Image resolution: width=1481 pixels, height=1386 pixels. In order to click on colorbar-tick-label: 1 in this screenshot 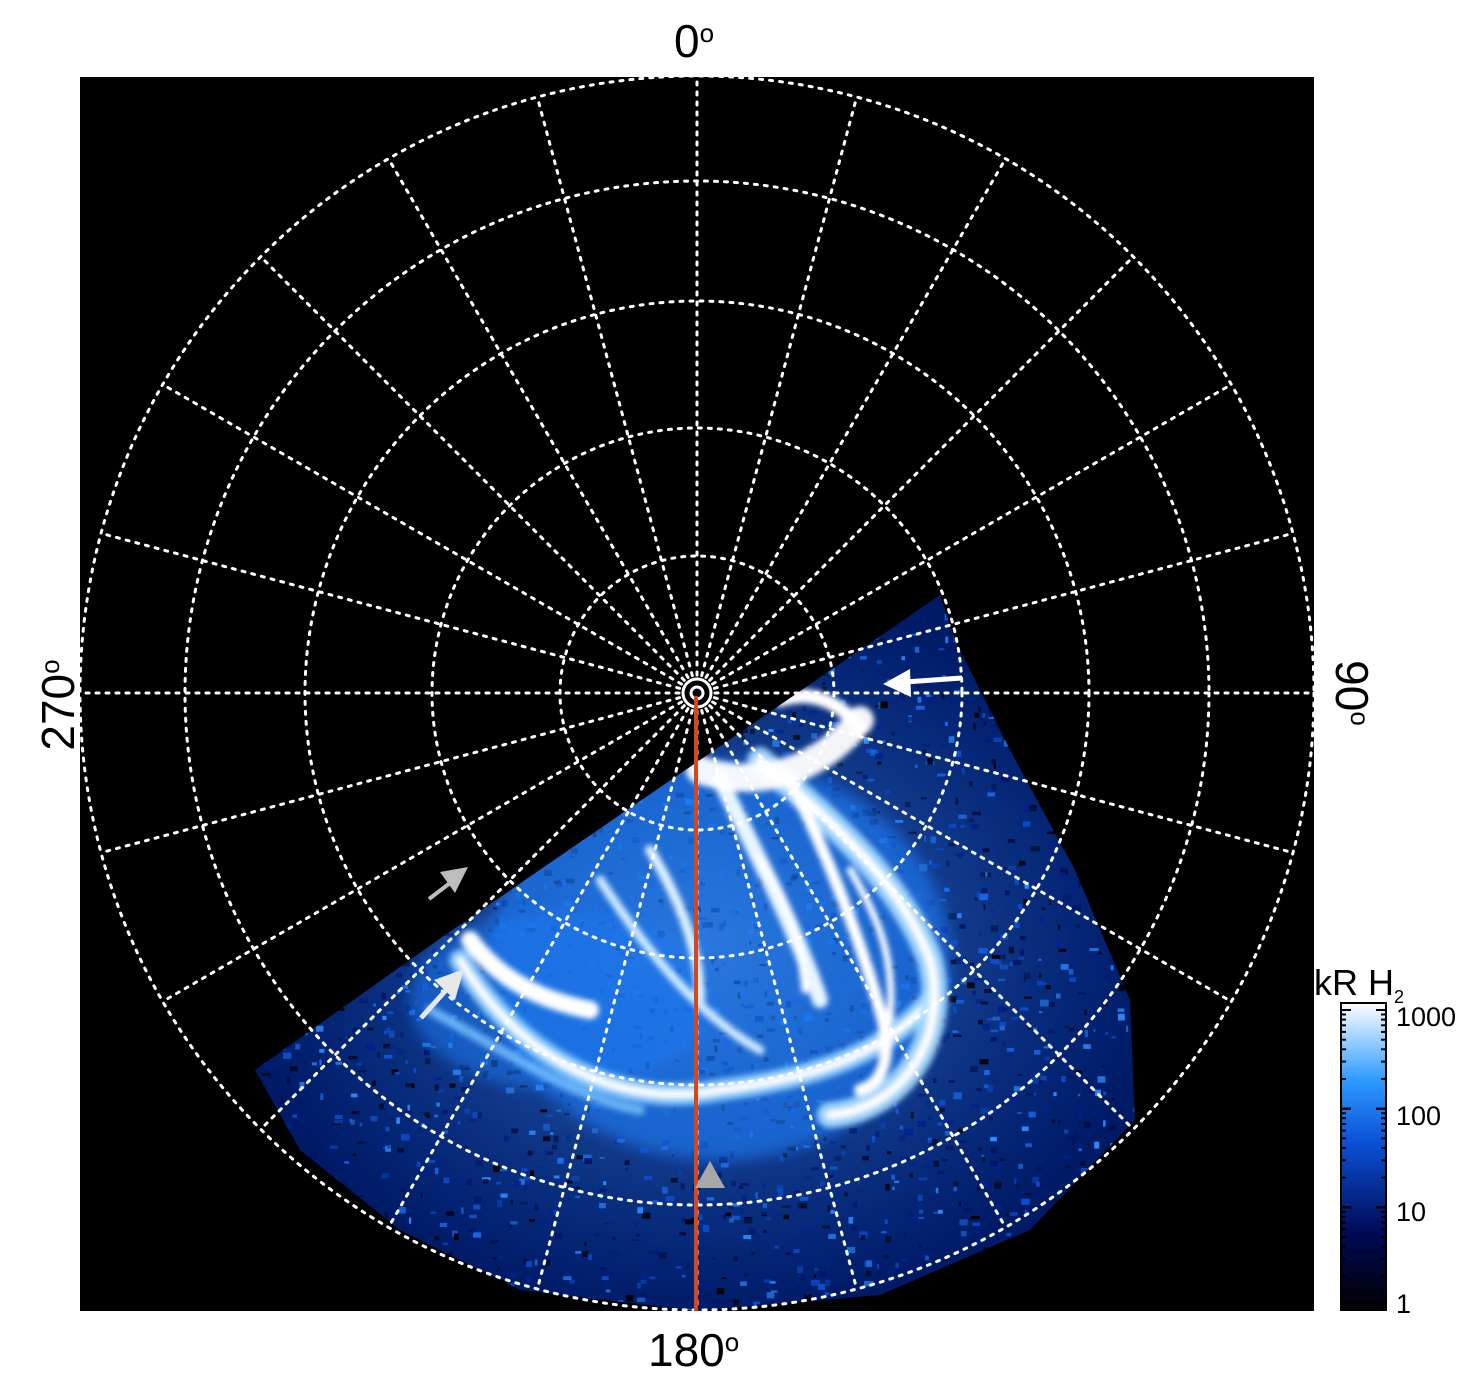, I will do `click(1404, 1304)`.